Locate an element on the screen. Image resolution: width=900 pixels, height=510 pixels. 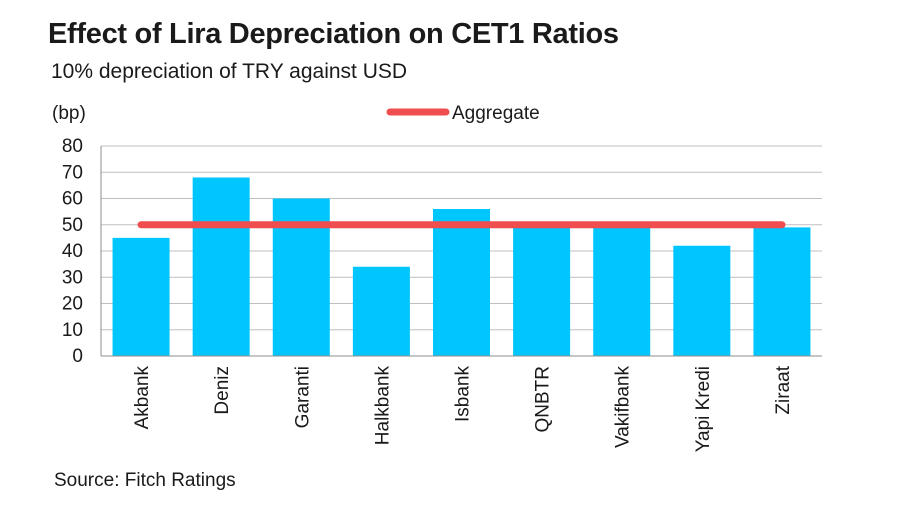
y-tick-label: 20 is located at coordinates (72, 304).